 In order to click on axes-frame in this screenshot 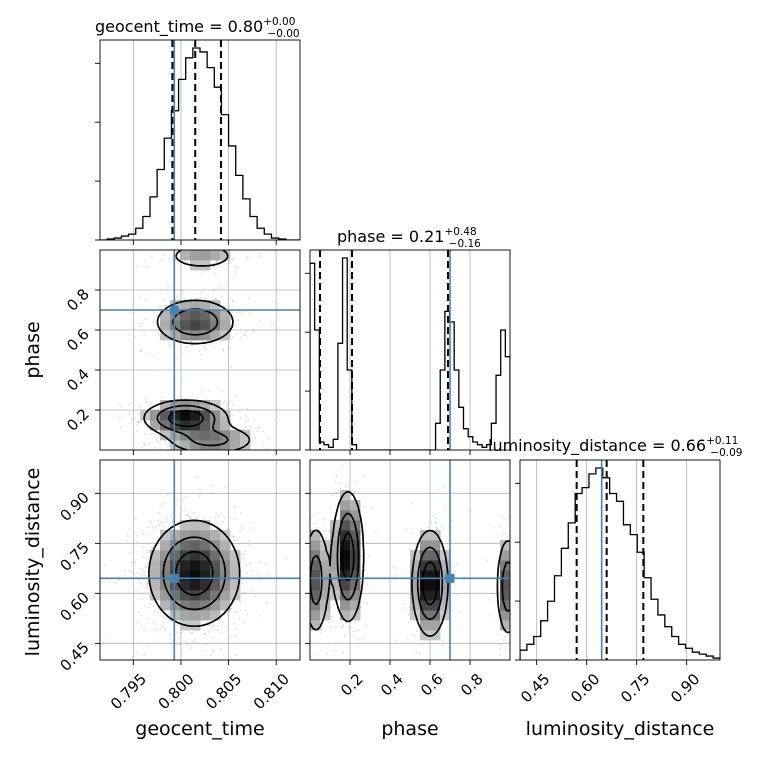, I will do `click(410, 560)`.